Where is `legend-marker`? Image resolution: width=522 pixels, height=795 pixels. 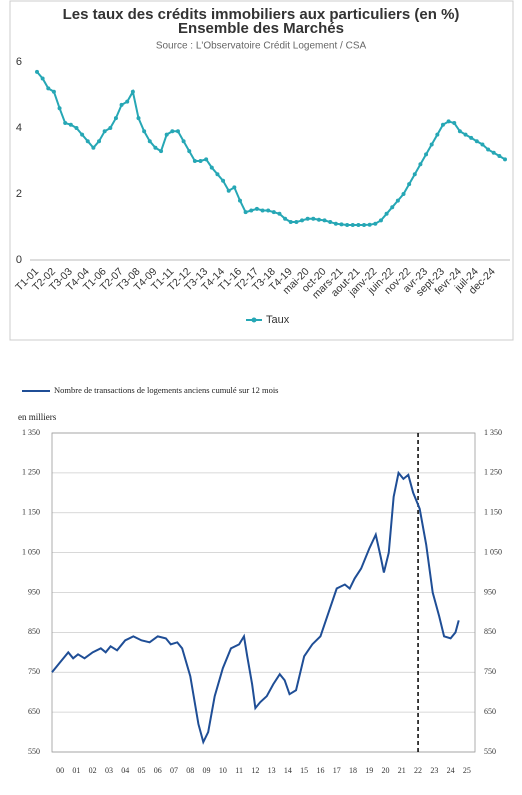
legend-marker is located at coordinates (254, 320).